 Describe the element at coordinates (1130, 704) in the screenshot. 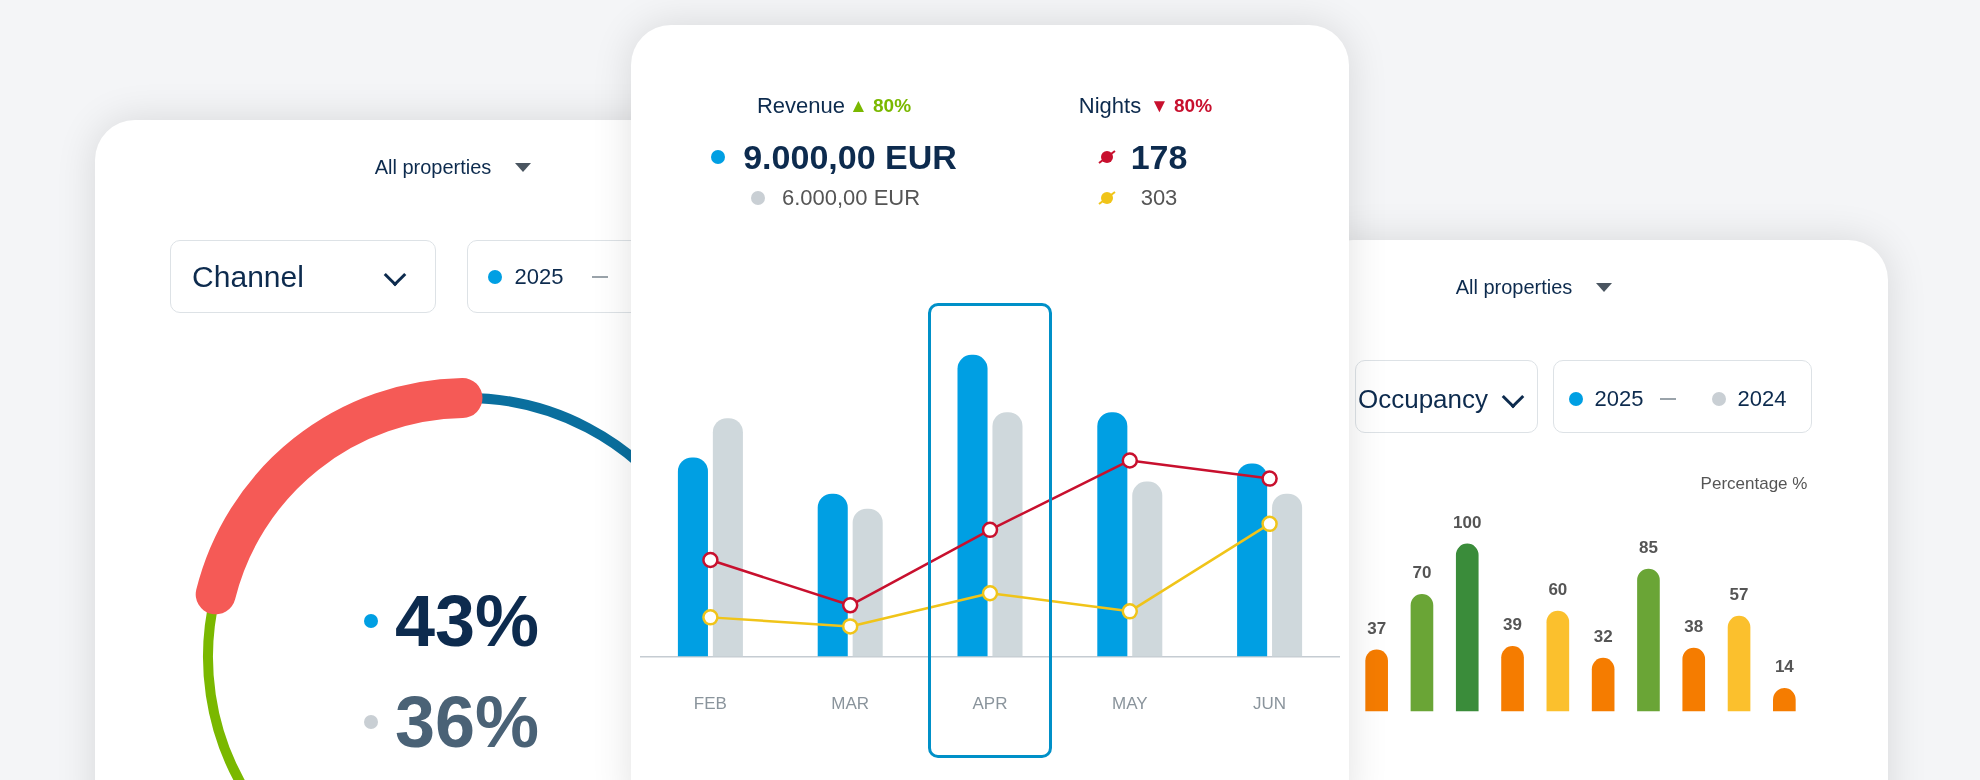

I see `x-tick-label: MAY` at that location.